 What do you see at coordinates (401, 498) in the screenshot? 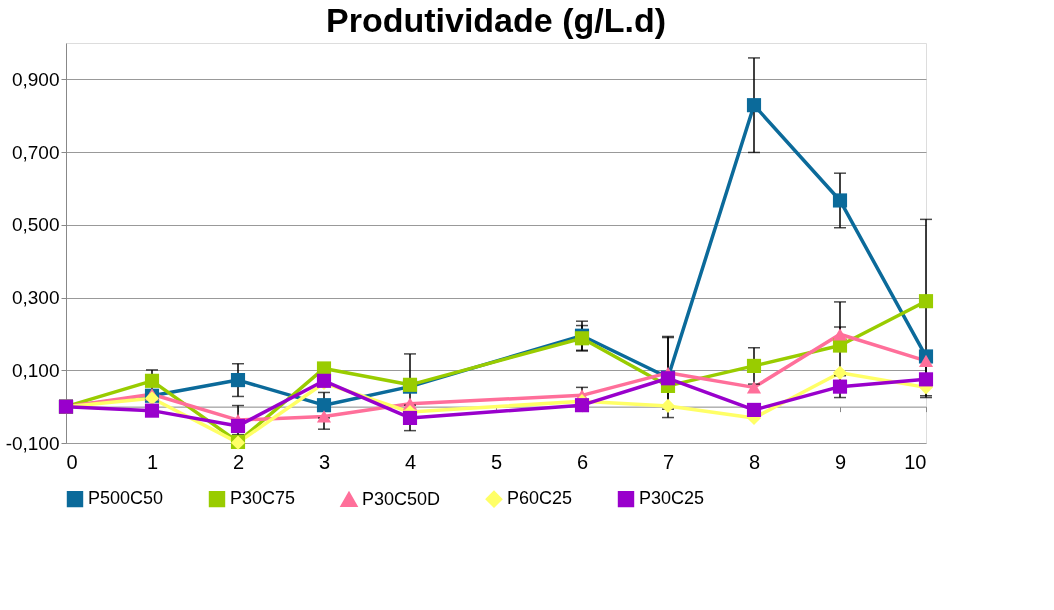
I see `legend-label: P30C50D` at bounding box center [401, 498].